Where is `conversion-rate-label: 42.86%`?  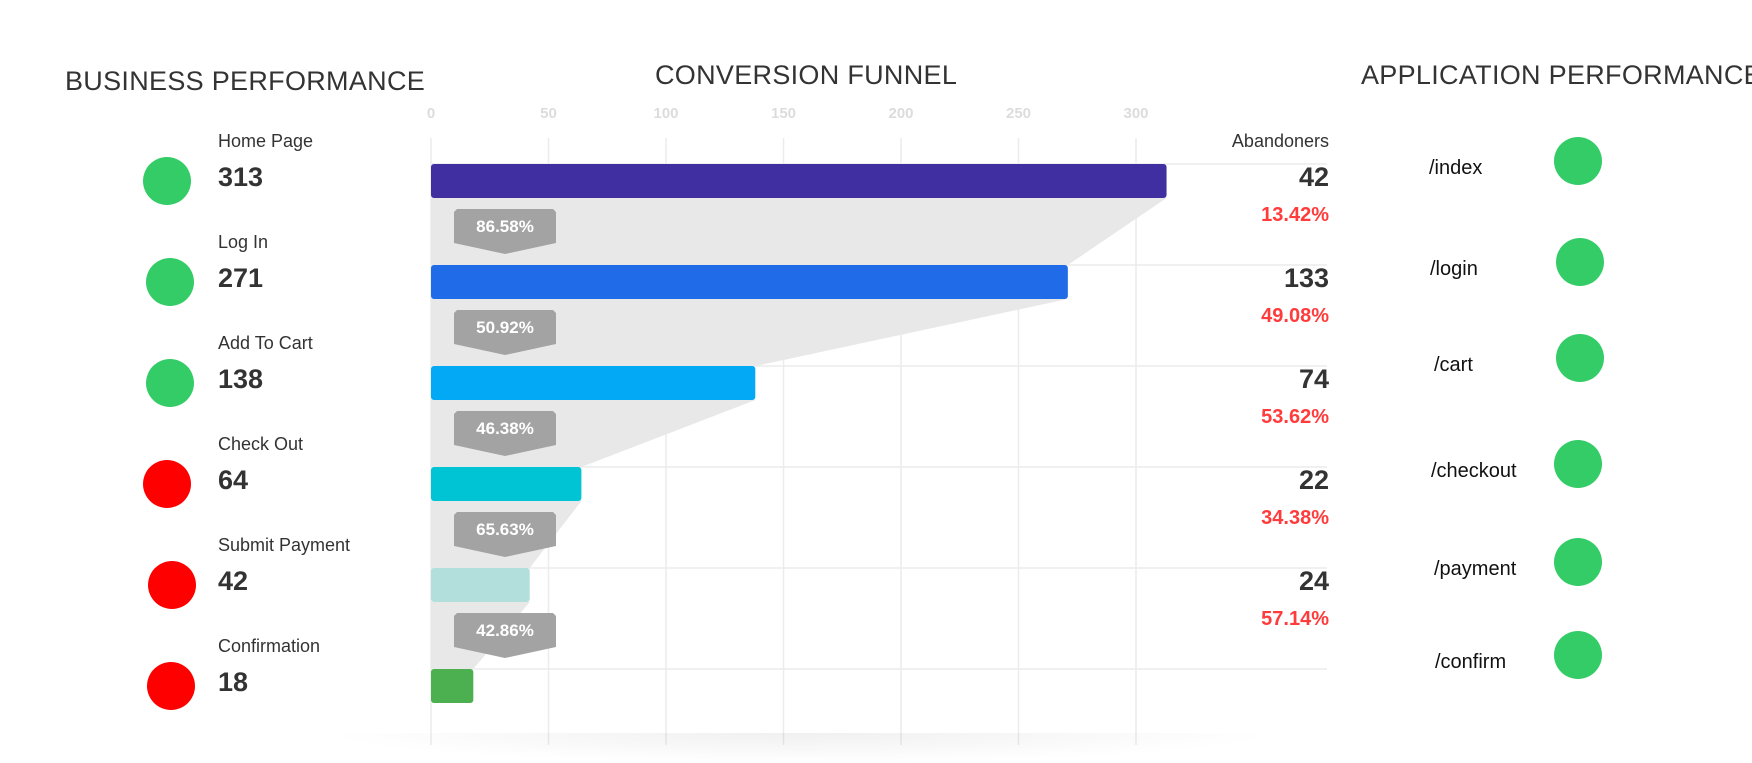 conversion-rate-label: 42.86% is located at coordinates (505, 630).